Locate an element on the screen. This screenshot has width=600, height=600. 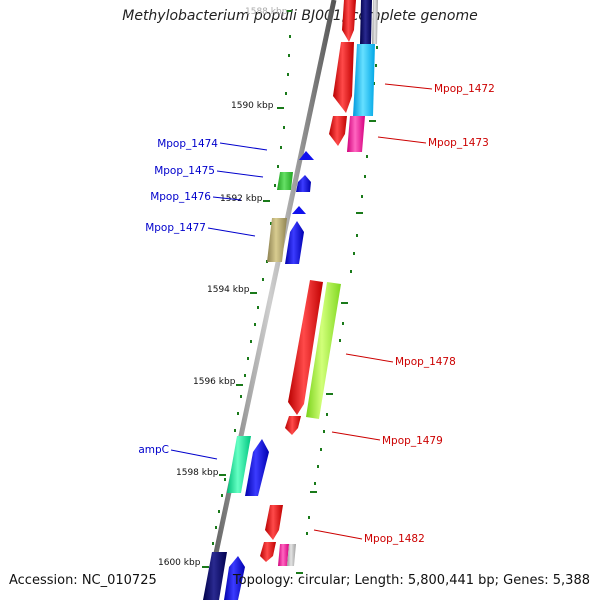
ruler-label: 1598 kbp is located at coordinates (197, 473).